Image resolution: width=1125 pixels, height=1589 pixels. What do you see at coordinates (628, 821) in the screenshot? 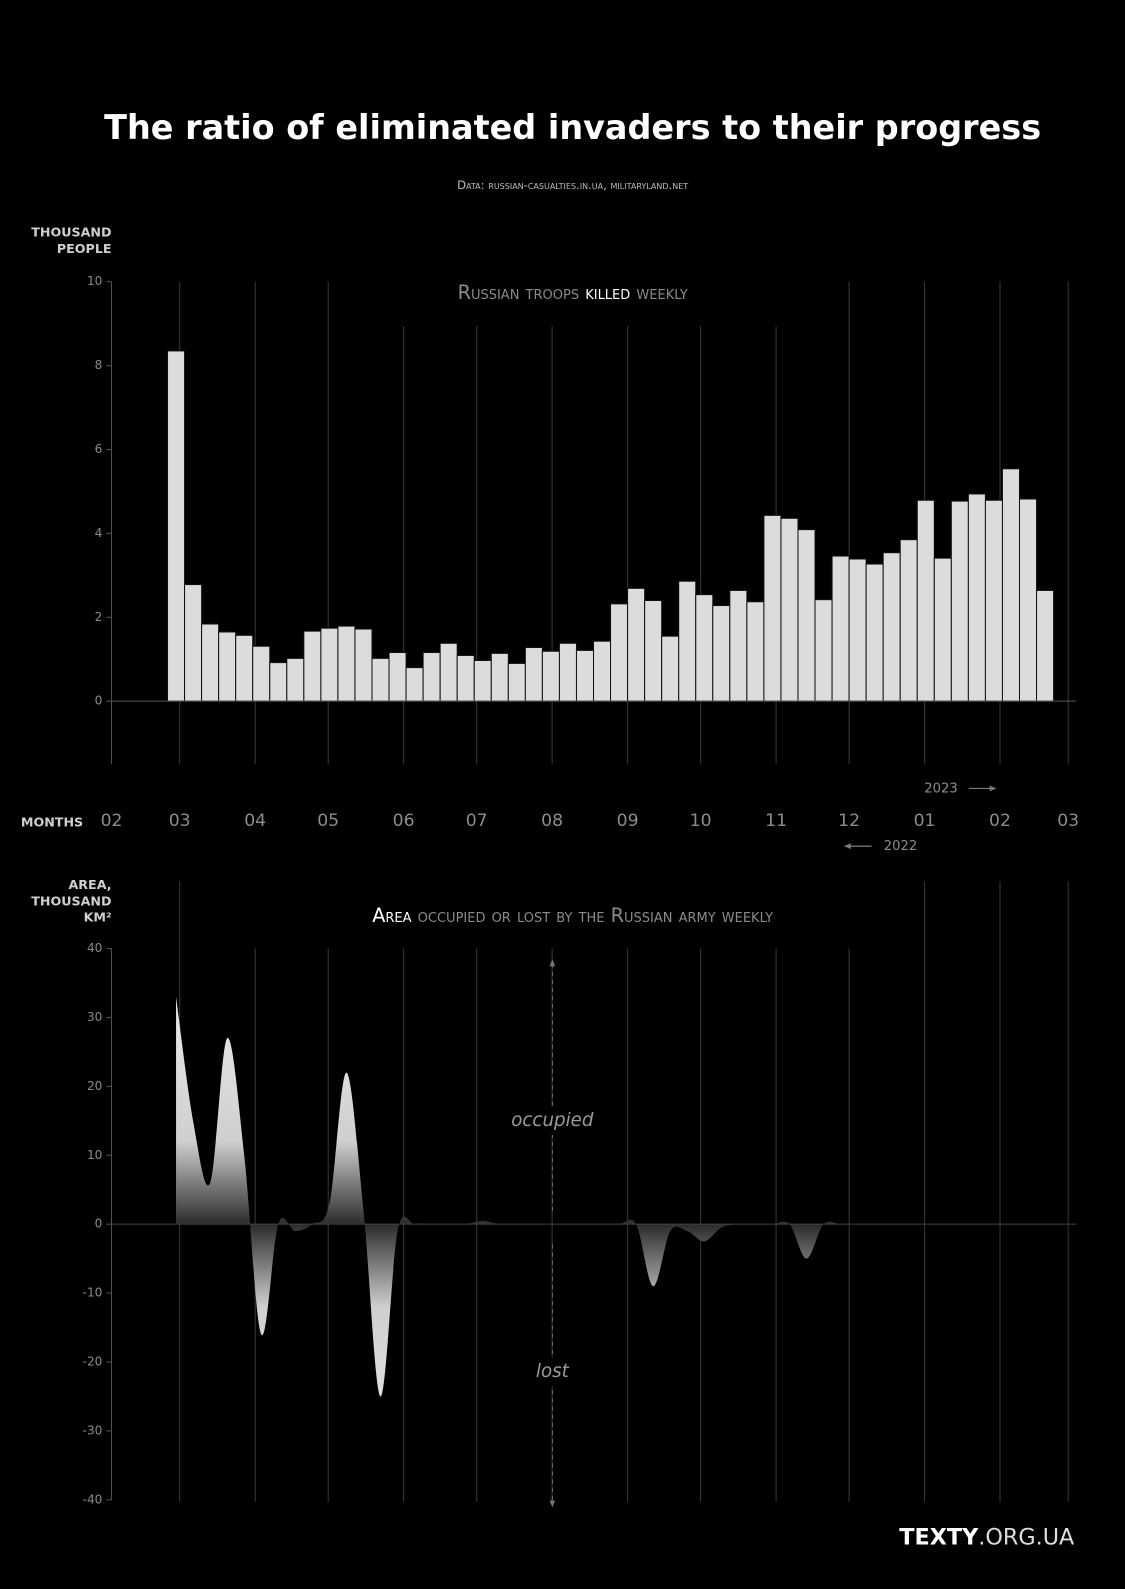
I see `x-tick-label: 09` at bounding box center [628, 821].